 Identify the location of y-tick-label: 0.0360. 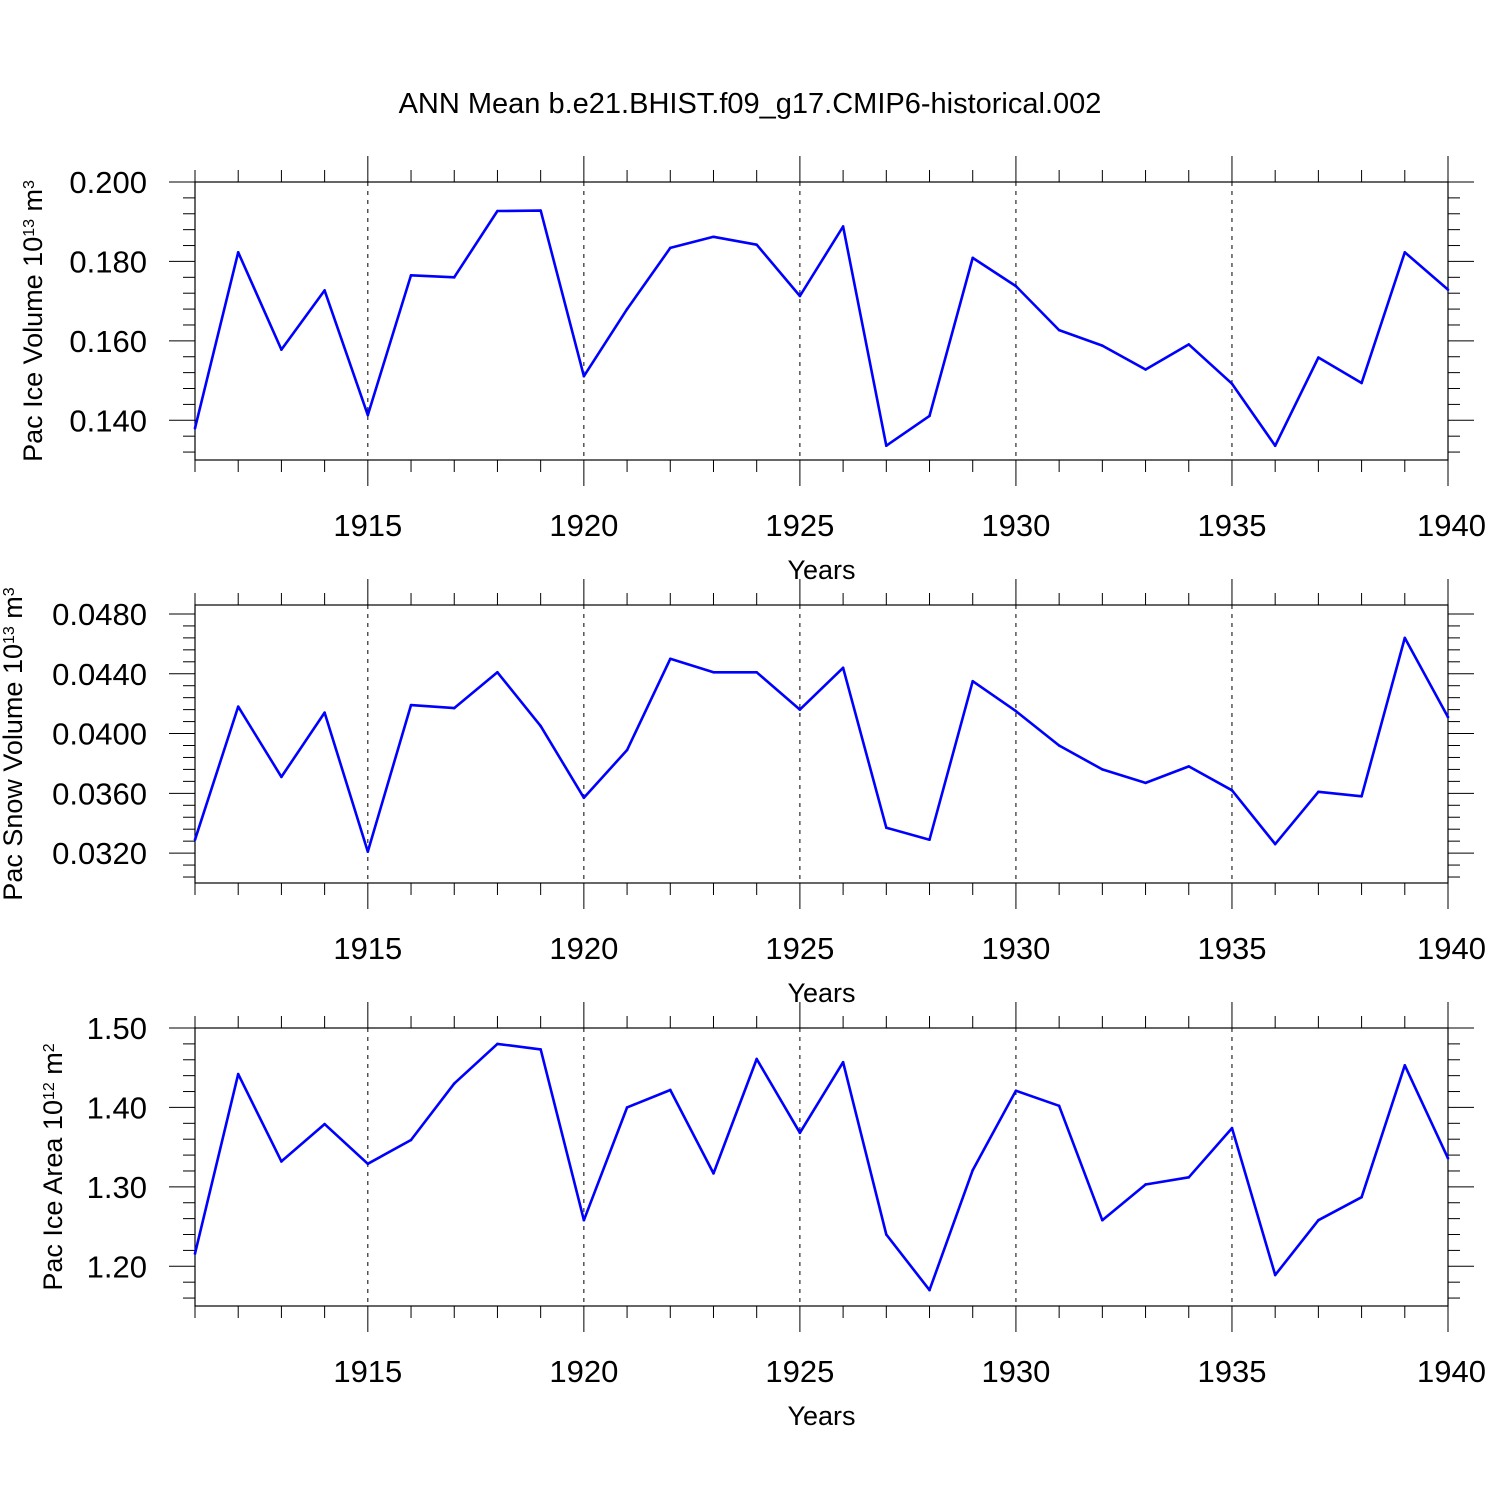
(99, 793).